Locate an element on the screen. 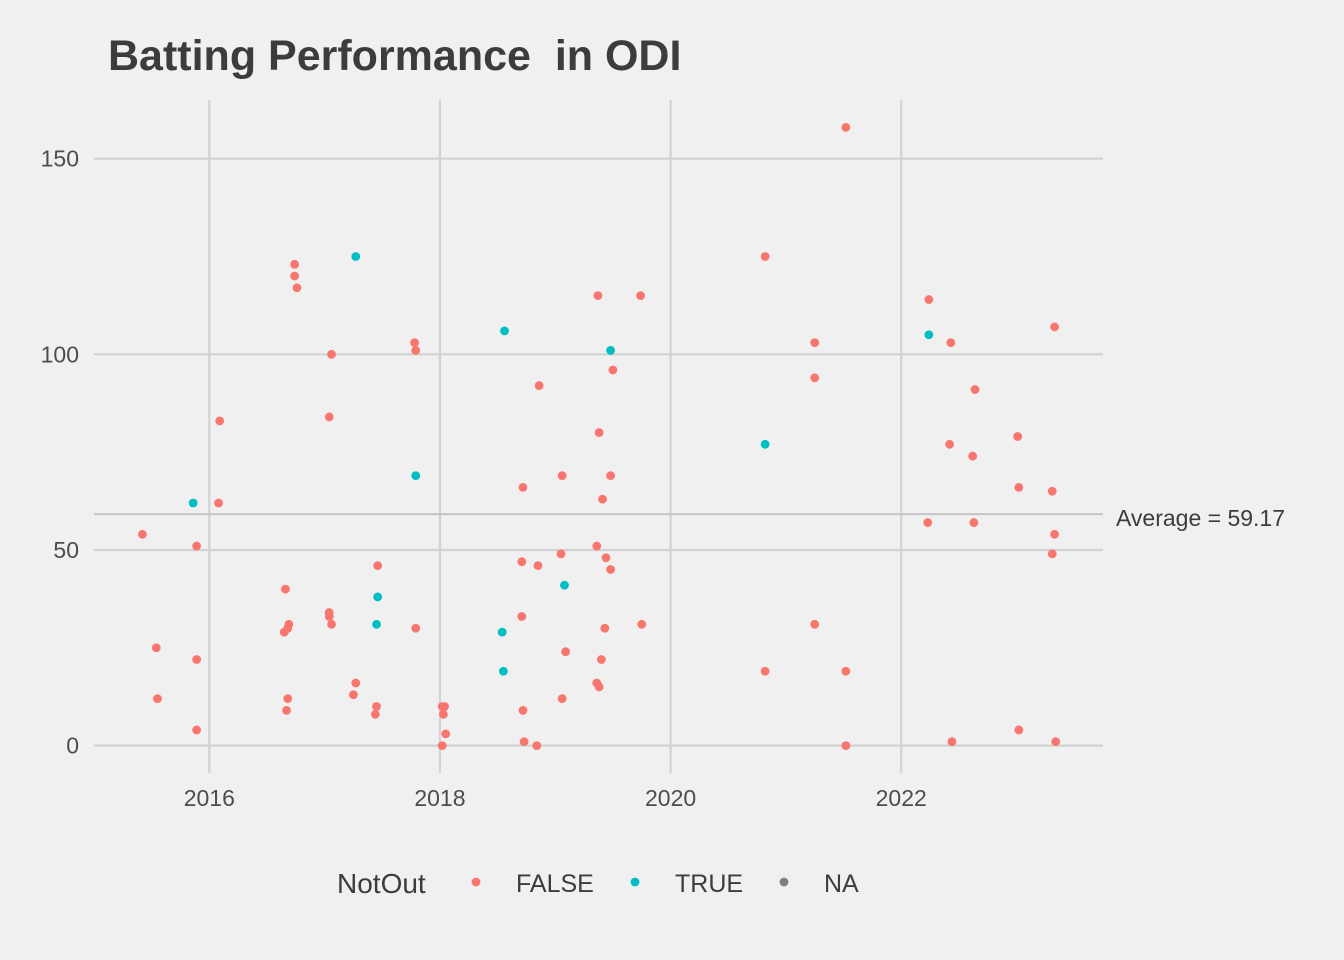 This screenshot has width=1344, height=960. average-line-group: Average = 59.17 is located at coordinates (689, 518).